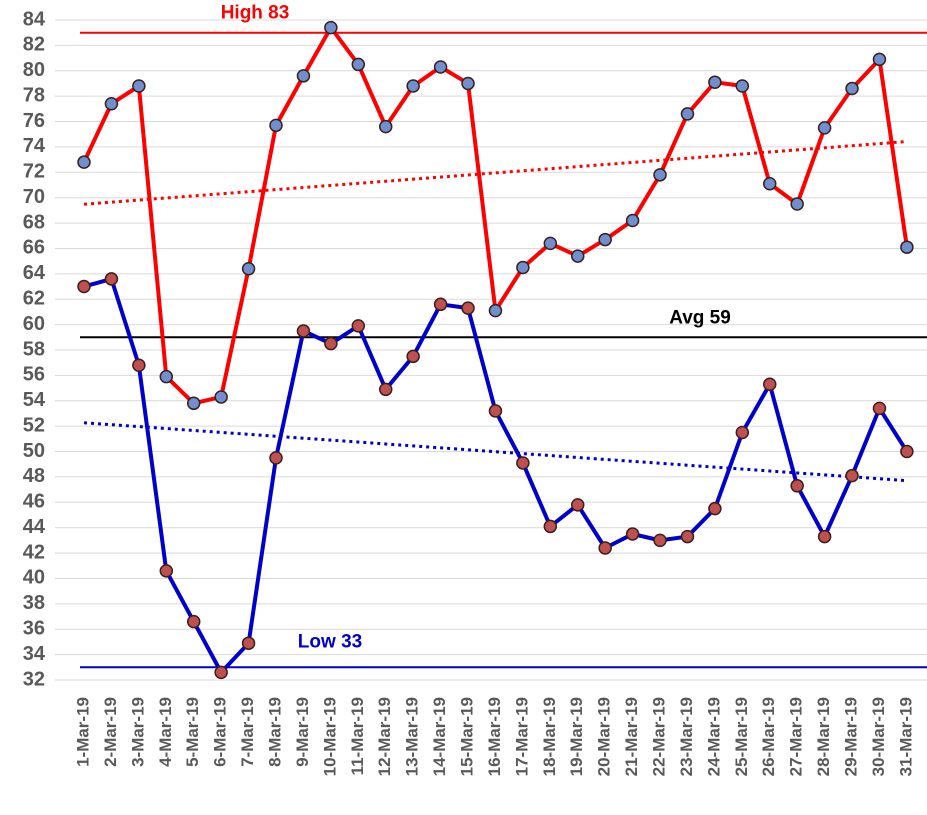 This screenshot has width=927, height=815. Describe the element at coordinates (34, 400) in the screenshot. I see `y-tick-label: 54` at that location.